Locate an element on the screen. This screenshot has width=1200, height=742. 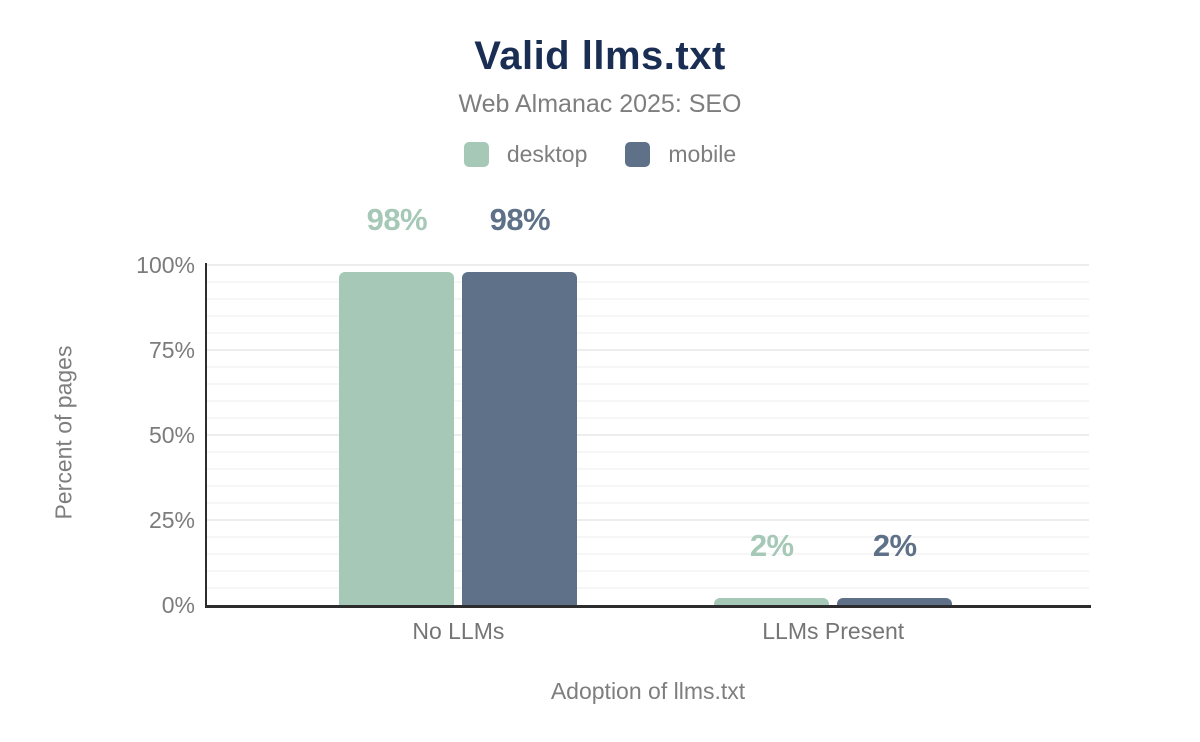
y-axis-line is located at coordinates (206, 435).